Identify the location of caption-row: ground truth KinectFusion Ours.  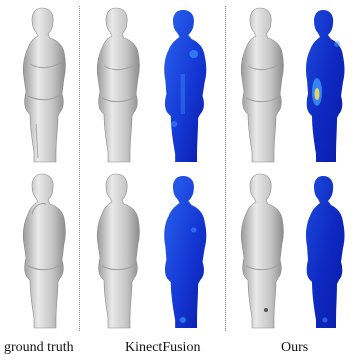
(180, 350).